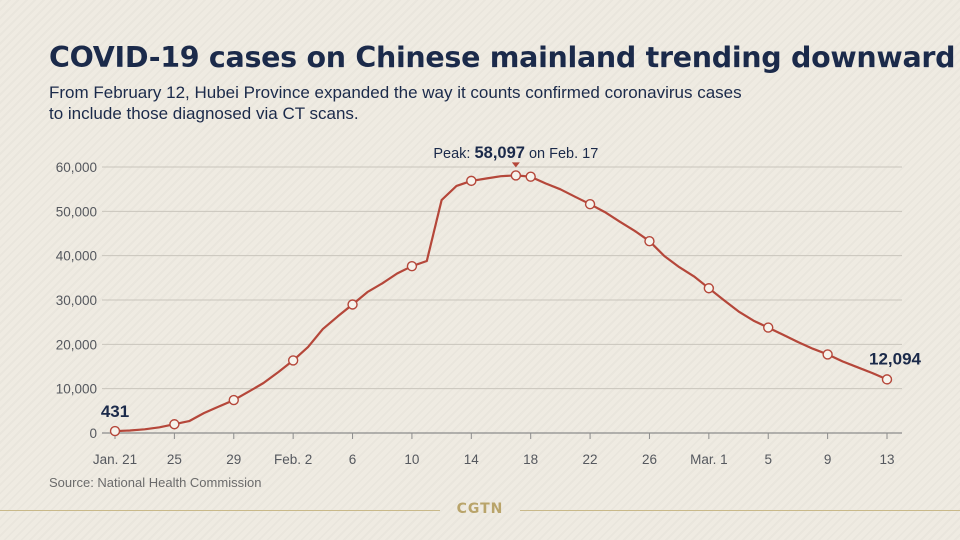  Describe the element at coordinates (115, 411) in the screenshot. I see `start-value-label: 431` at that location.